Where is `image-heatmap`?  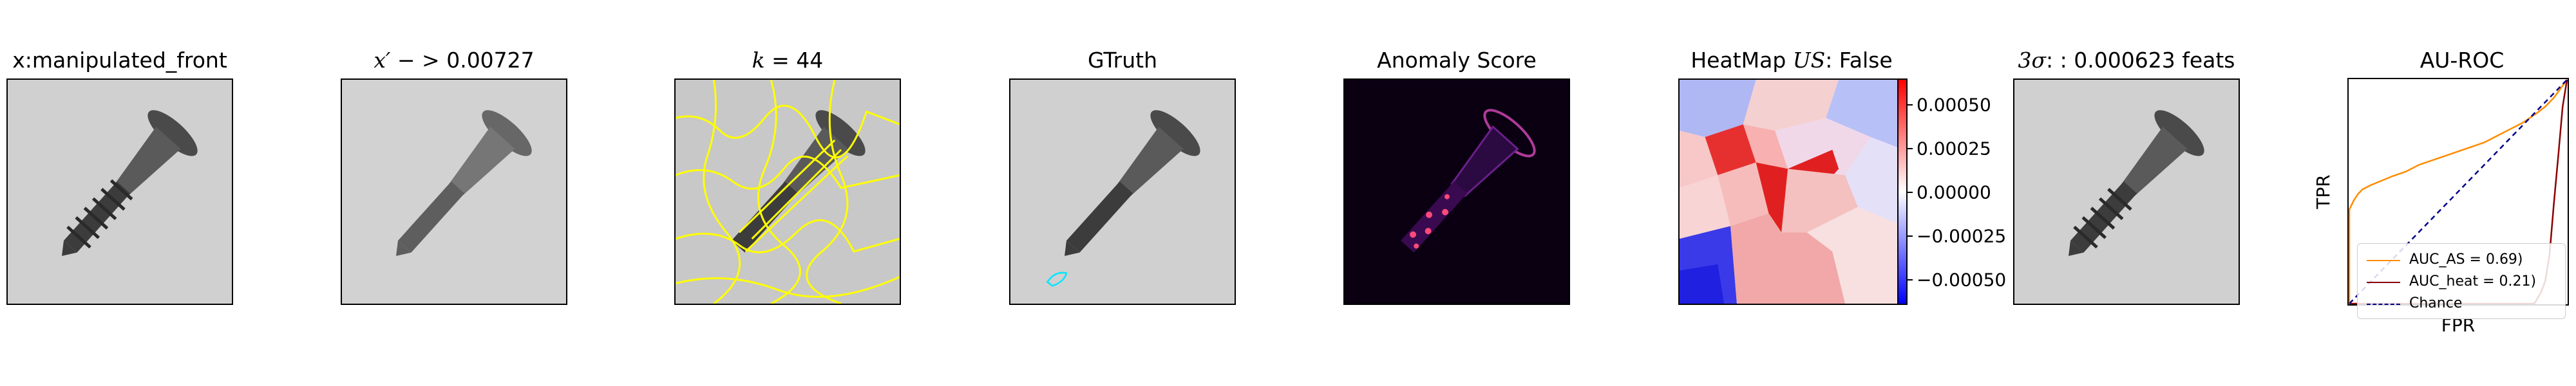
image-heatmap is located at coordinates (1791, 191).